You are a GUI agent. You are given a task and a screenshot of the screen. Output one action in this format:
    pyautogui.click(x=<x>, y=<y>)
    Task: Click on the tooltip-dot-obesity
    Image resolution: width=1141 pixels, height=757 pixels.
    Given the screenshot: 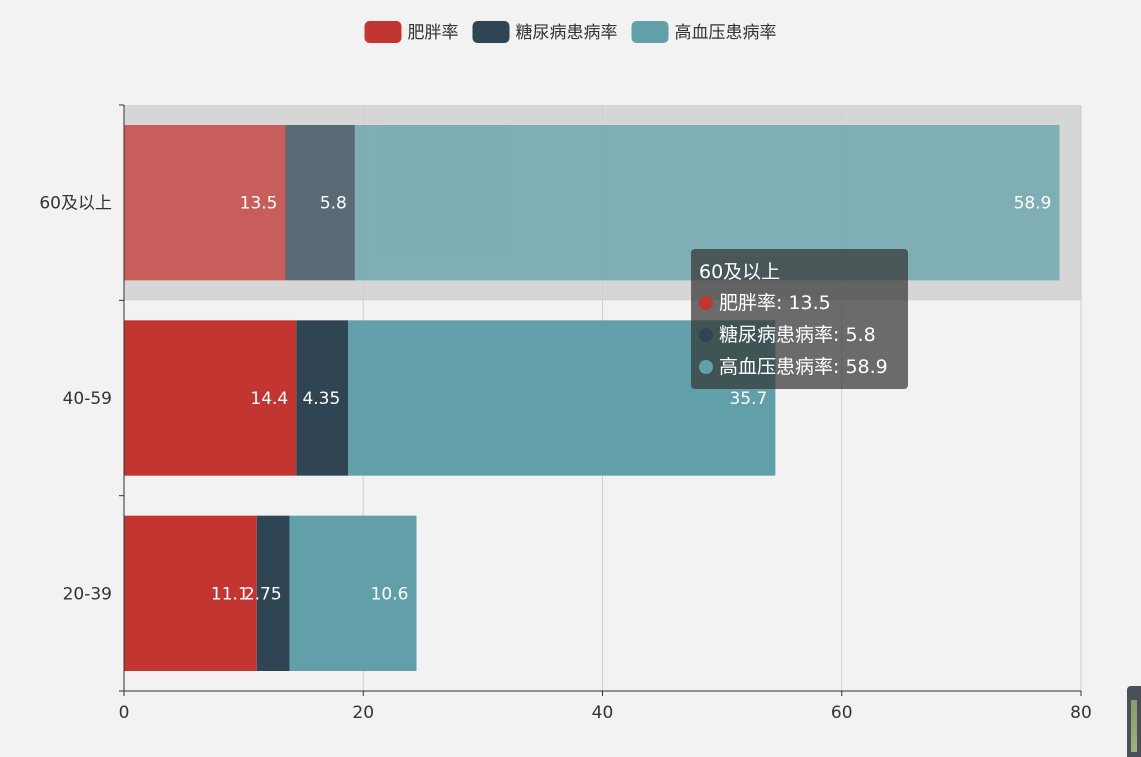 What is the action you would take?
    pyautogui.click(x=706, y=303)
    